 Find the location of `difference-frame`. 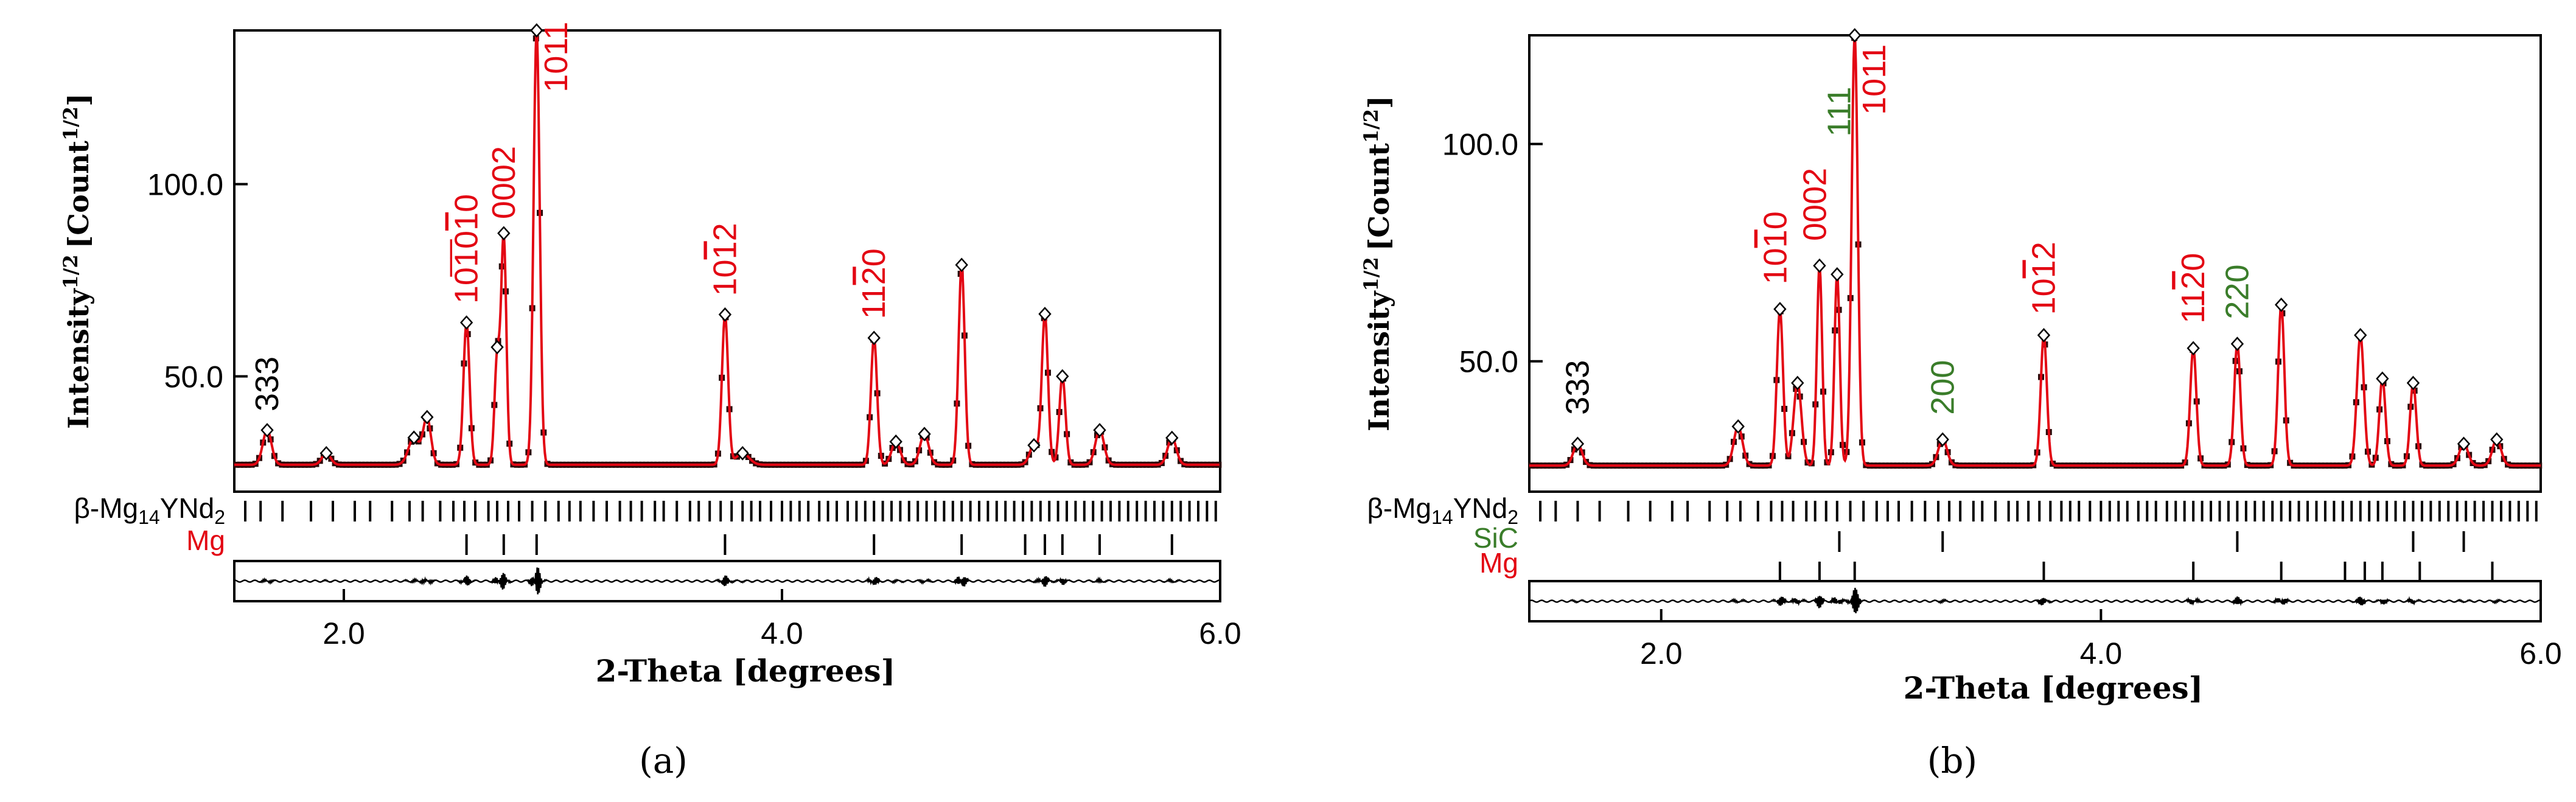

difference-frame is located at coordinates (2035, 601).